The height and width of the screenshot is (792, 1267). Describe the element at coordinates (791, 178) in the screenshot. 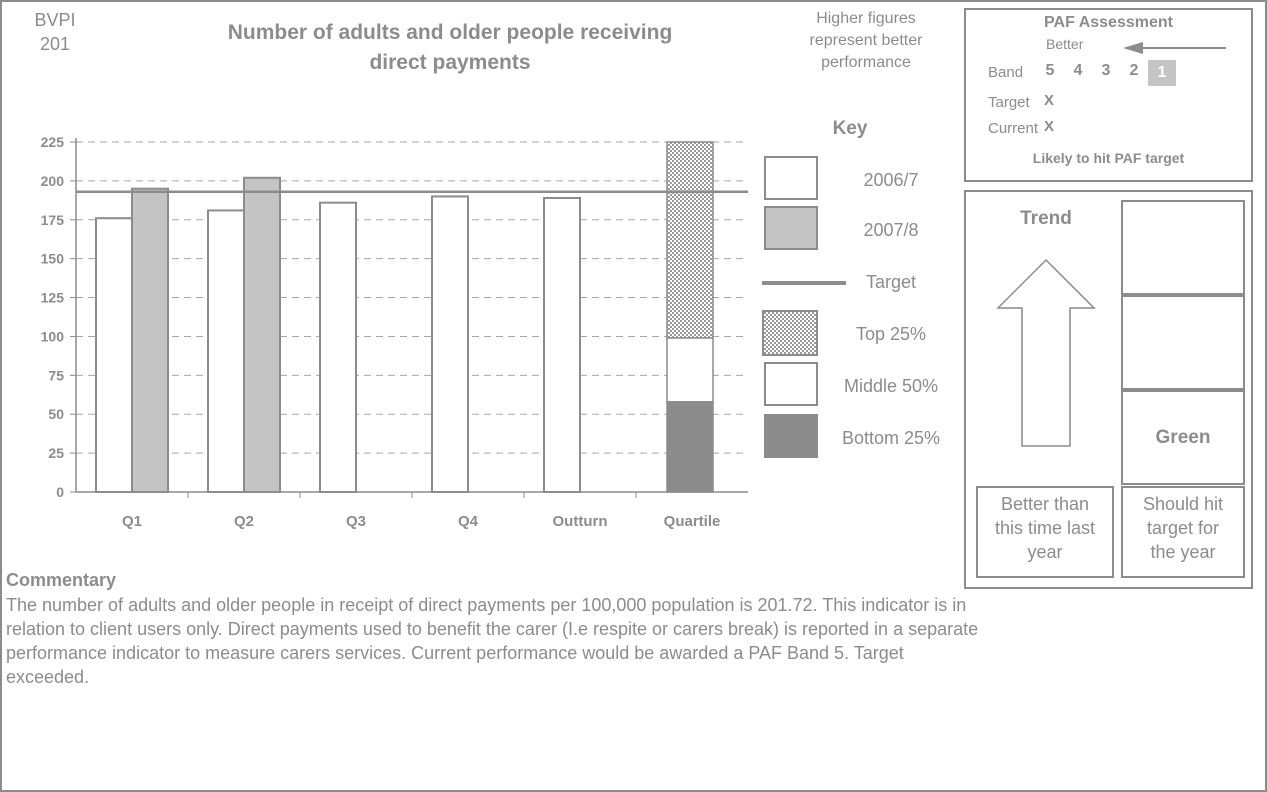

I see `legend-swatch-2006` at that location.